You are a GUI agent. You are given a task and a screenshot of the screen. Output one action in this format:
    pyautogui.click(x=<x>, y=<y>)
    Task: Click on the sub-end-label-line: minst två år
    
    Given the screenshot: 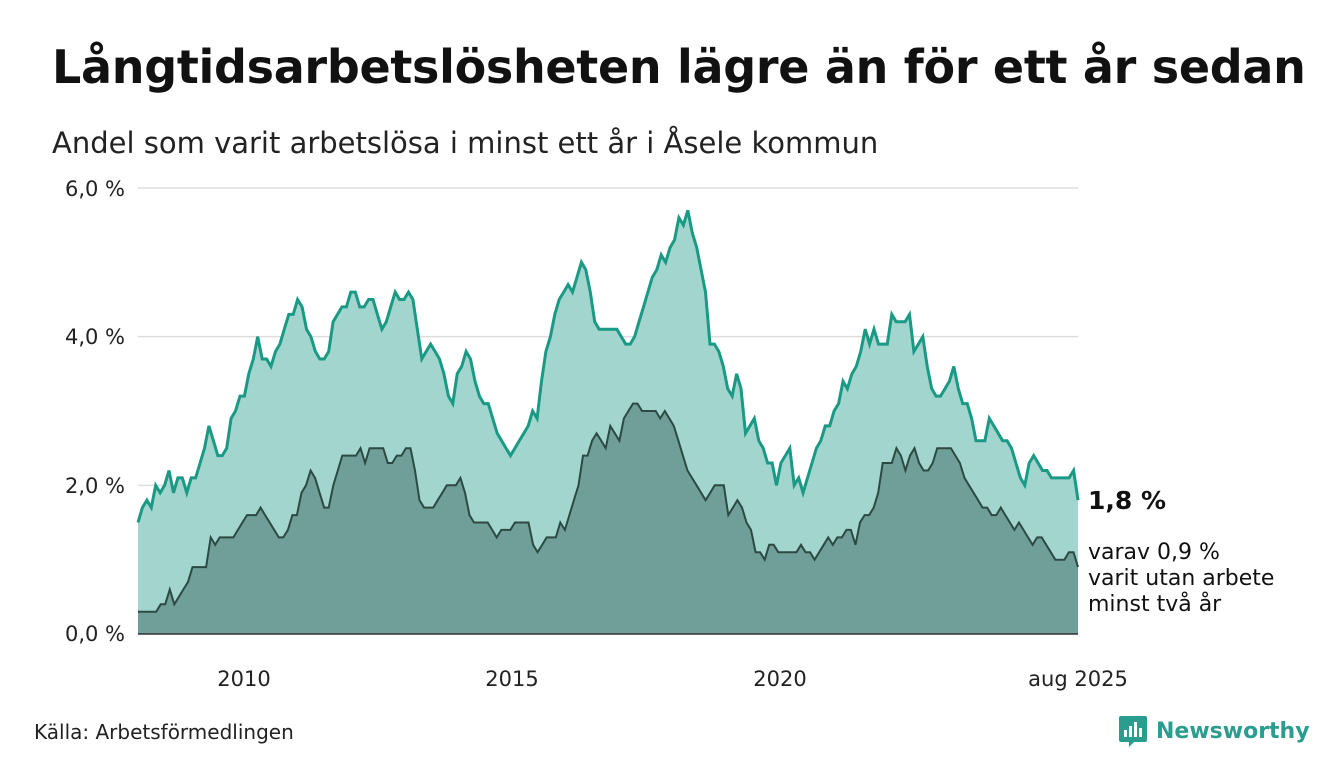 What is the action you would take?
    pyautogui.click(x=1155, y=604)
    